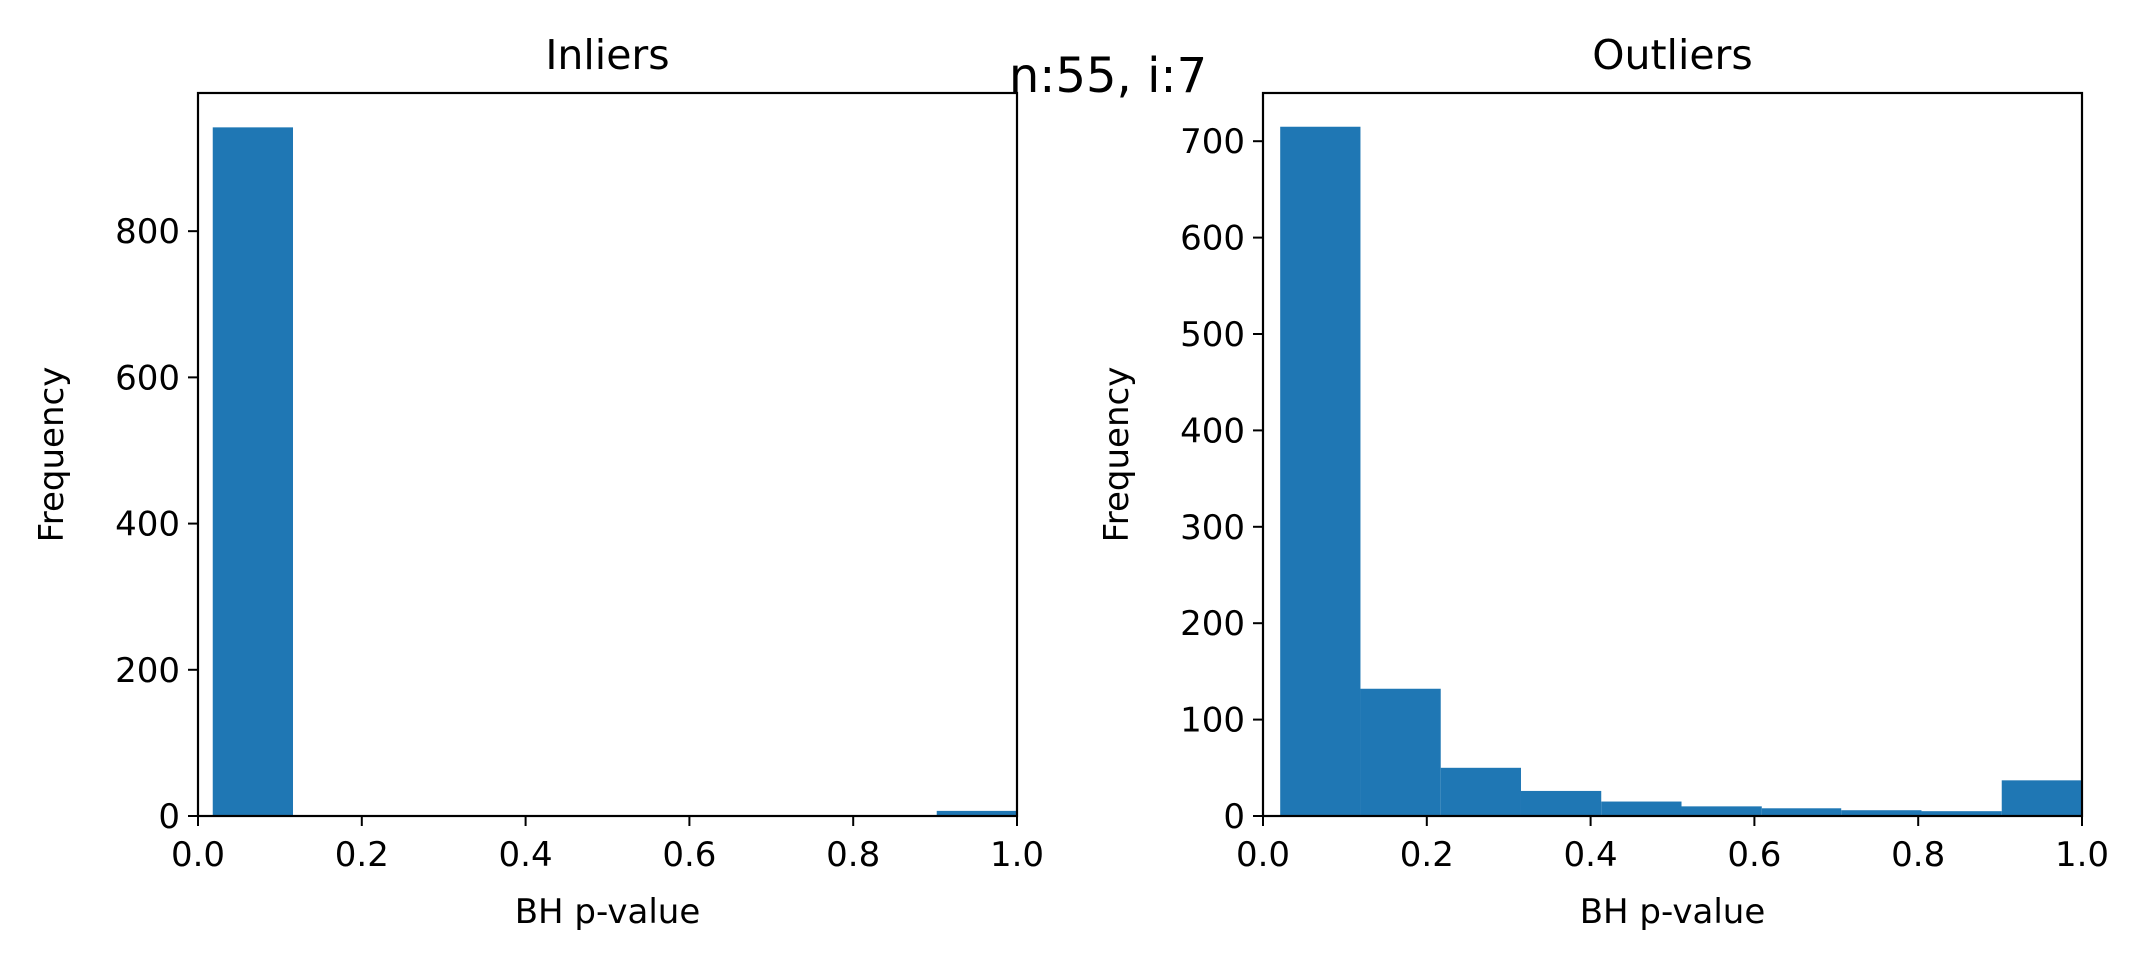 Image resolution: width=2142 pixels, height=975 pixels. Describe the element at coordinates (1212, 335) in the screenshot. I see `outliers-y-tick-label: 500` at that location.